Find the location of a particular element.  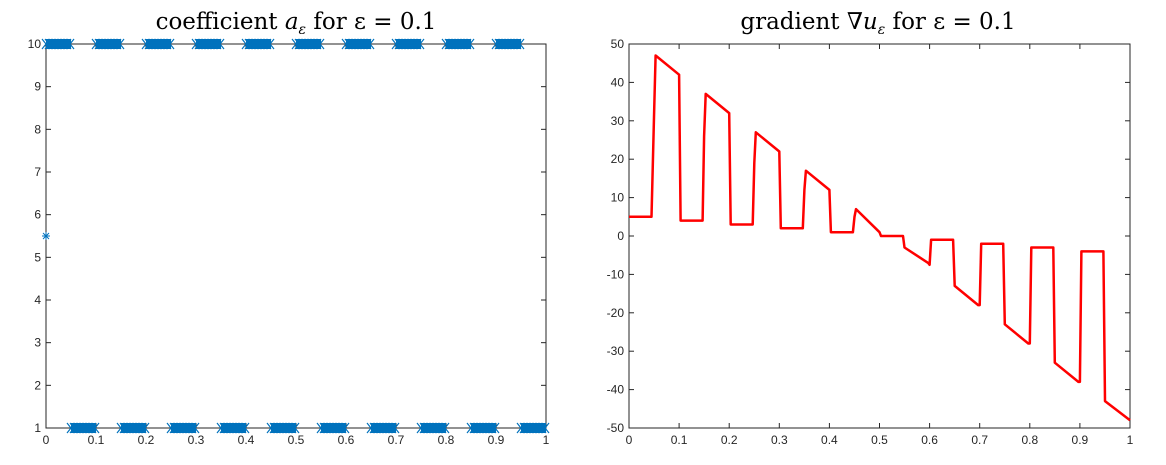

y-tick-label: -30 is located at coordinates (616, 351).